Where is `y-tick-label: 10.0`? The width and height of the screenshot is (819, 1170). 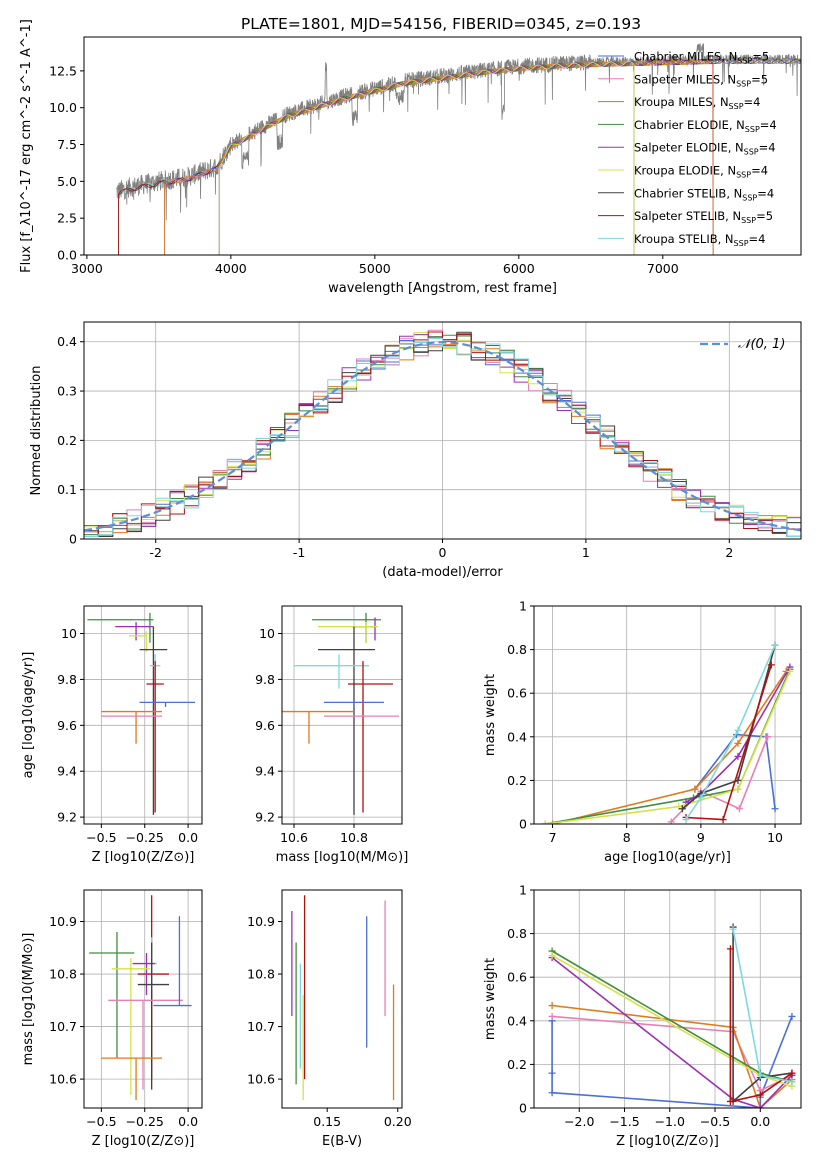 y-tick-label: 10.0 is located at coordinates (63, 107).